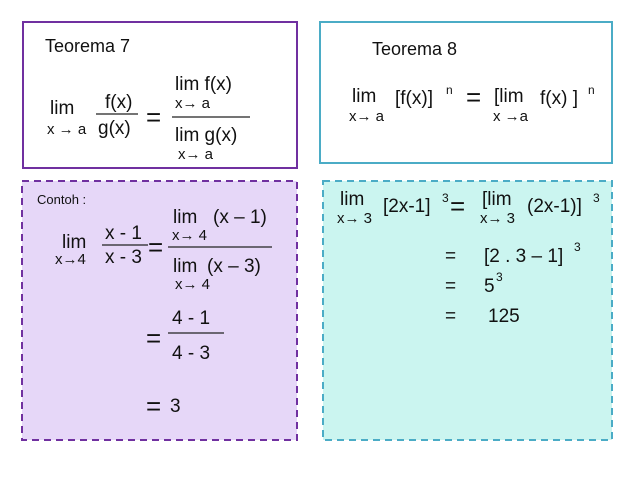  I want to click on rhs-expression: (2x-1)], so click(554, 206).